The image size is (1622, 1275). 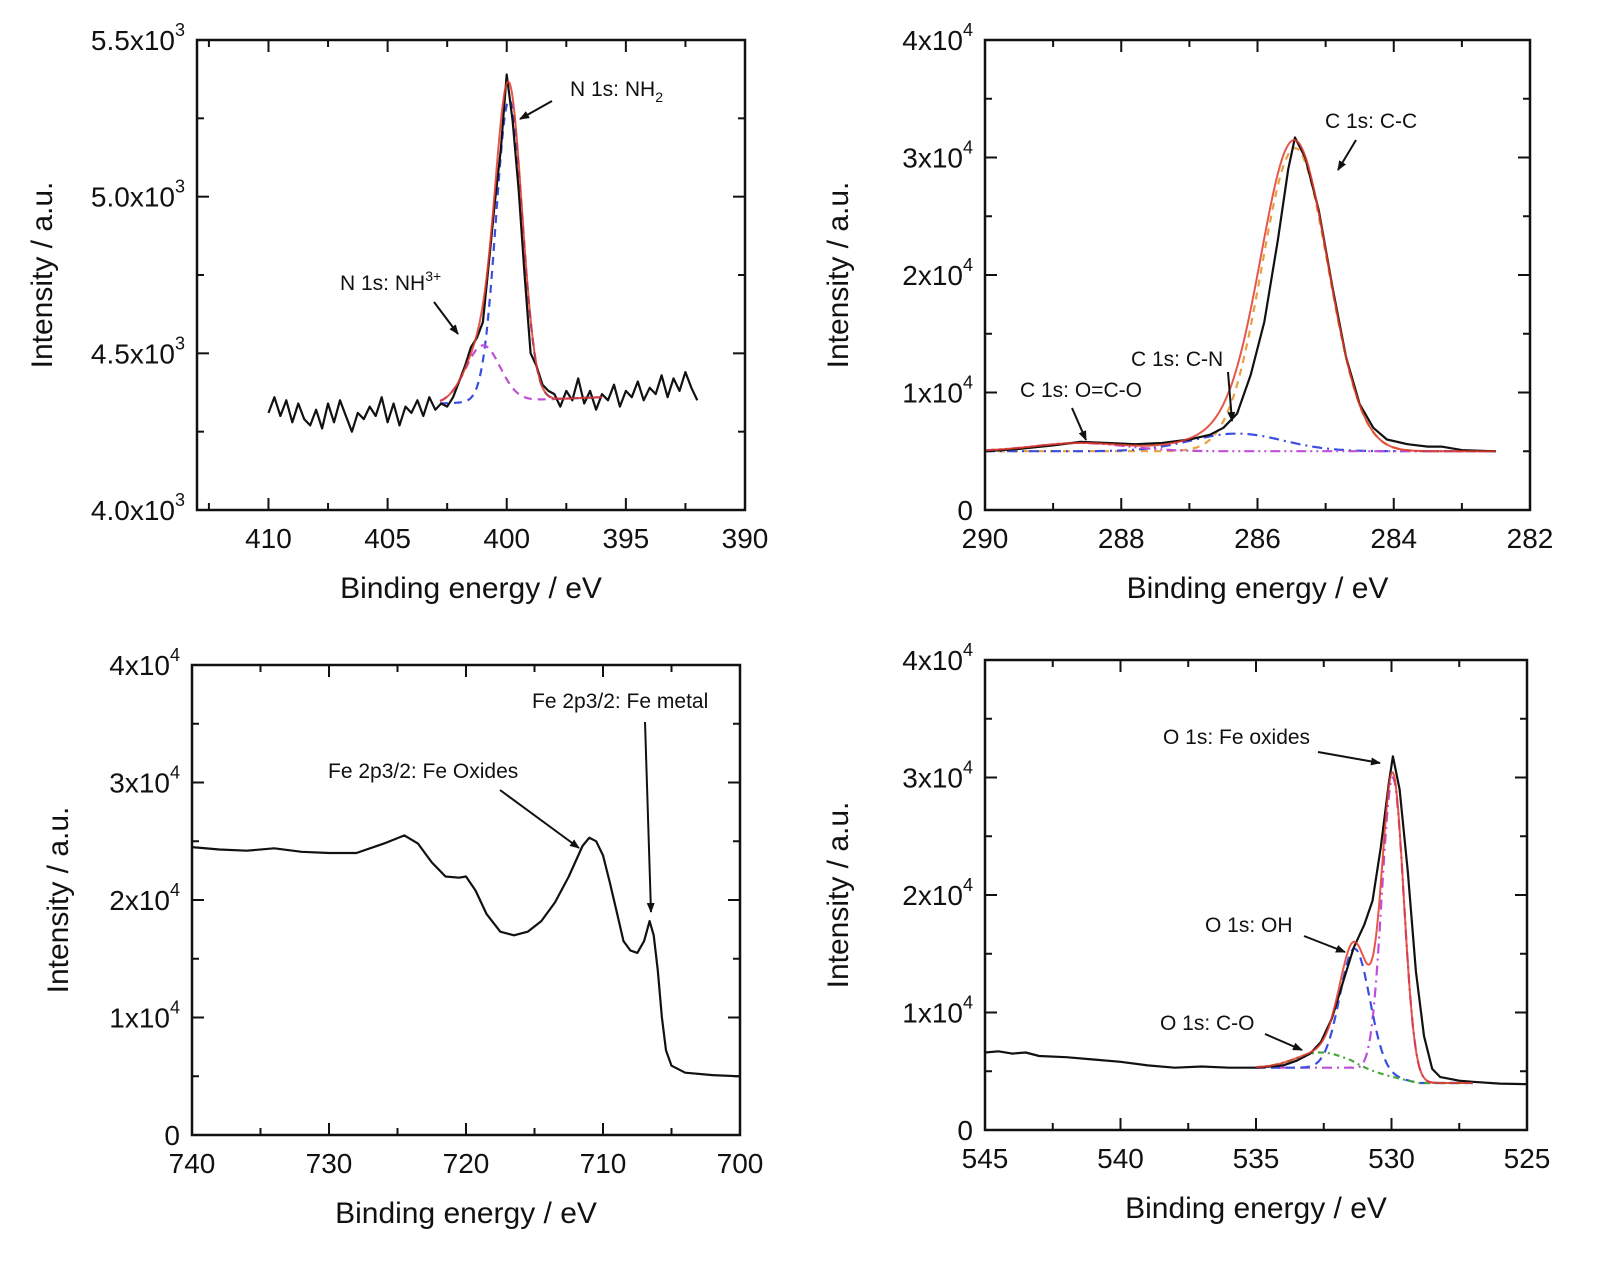 I want to click on x-tick-label: 700, so click(x=740, y=1163).